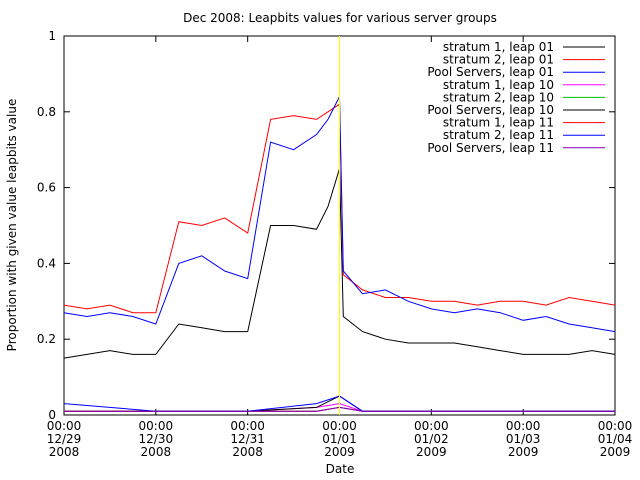 The height and width of the screenshot is (480, 640). Describe the element at coordinates (46, 188) in the screenshot. I see `y-tick-label: 0.6` at that location.